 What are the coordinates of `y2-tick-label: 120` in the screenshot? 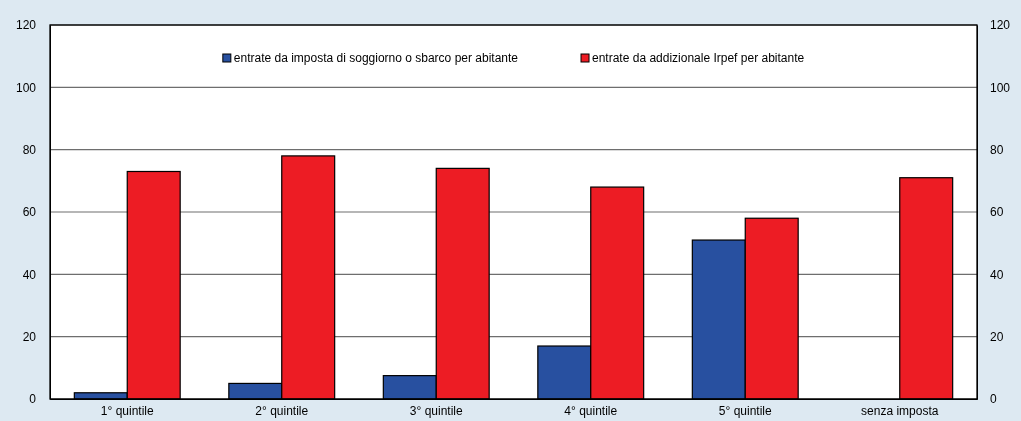 It's located at (1000, 25).